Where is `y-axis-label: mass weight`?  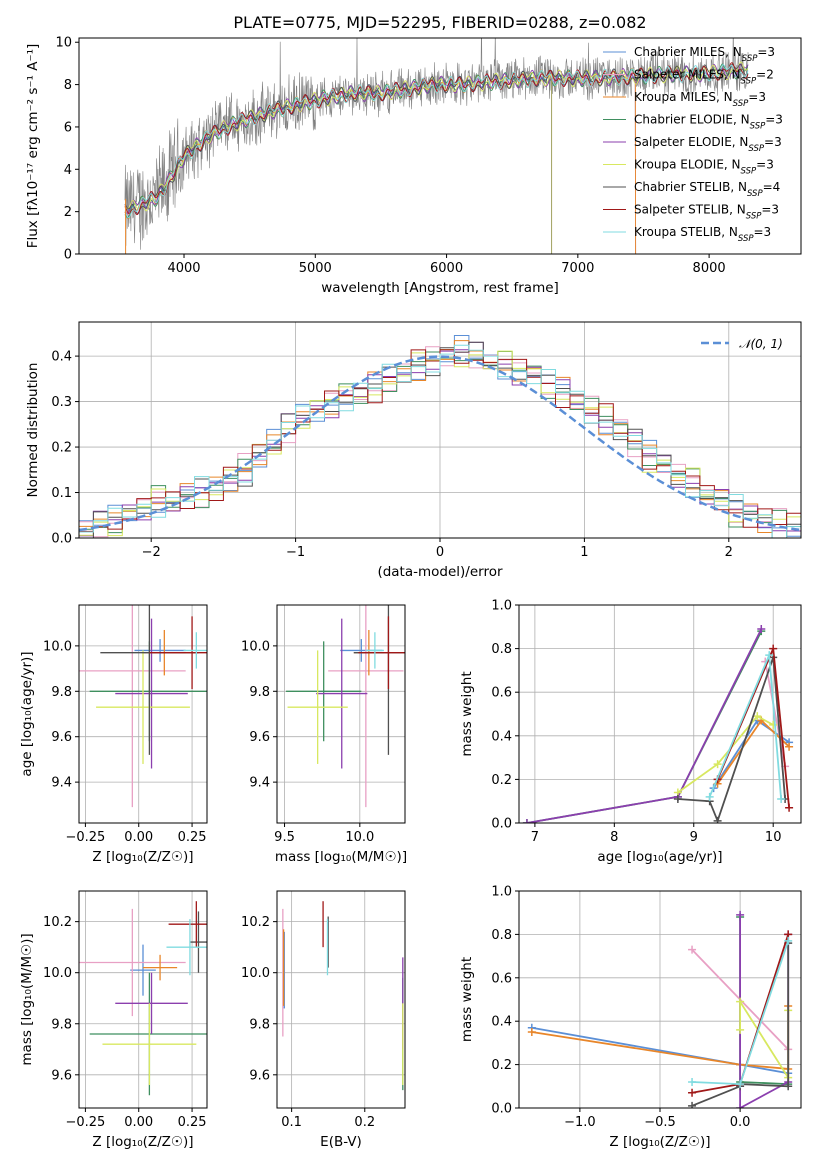 y-axis-label: mass weight is located at coordinates (467, 999).